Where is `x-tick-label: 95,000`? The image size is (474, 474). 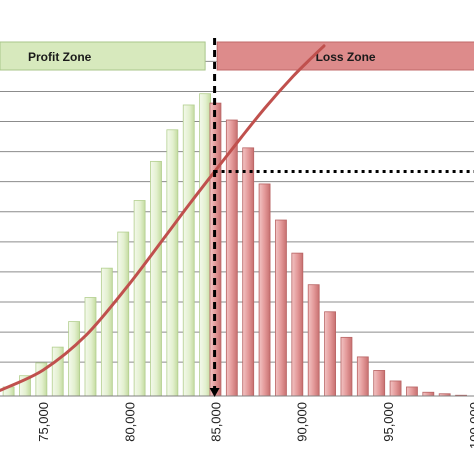
x-tick-label: 95,000 is located at coordinates (388, 422).